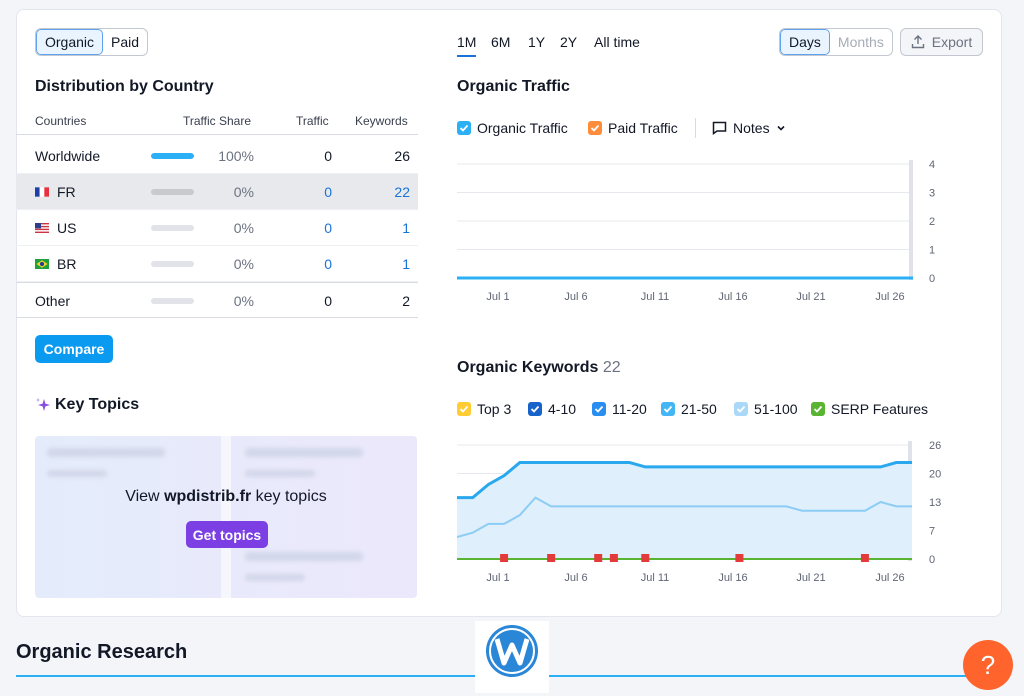 Image resolution: width=1024 pixels, height=696 pixels. I want to click on legend-21-50: 21-50, so click(689, 409).